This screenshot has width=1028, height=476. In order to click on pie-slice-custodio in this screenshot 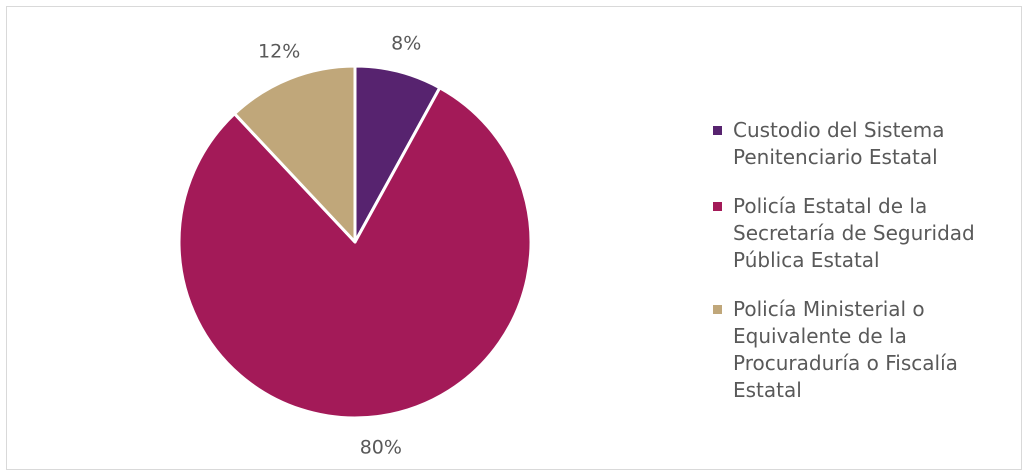, I will do `click(397, 154)`.